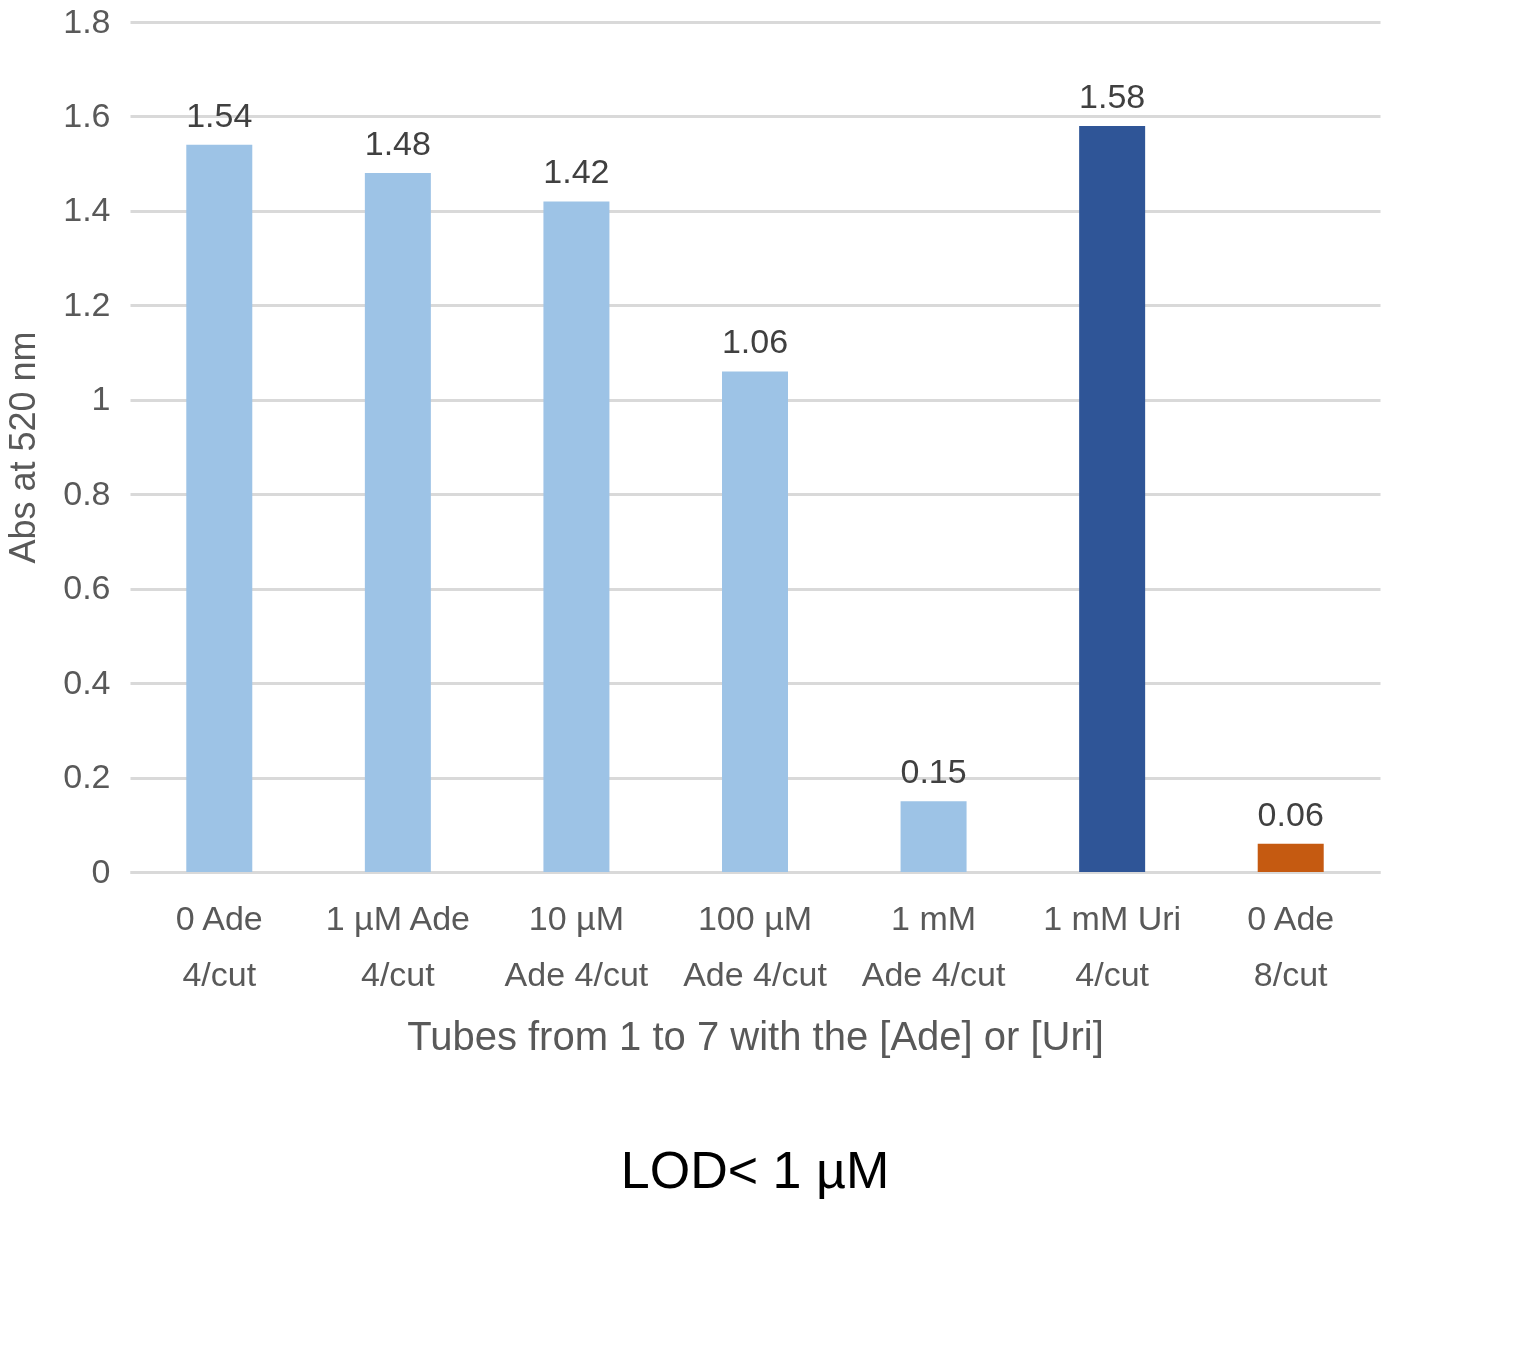 The width and height of the screenshot is (1533, 1358). Describe the element at coordinates (933, 945) in the screenshot. I see `x-tick-label: 1 mM Ade 4/cut` at that location.